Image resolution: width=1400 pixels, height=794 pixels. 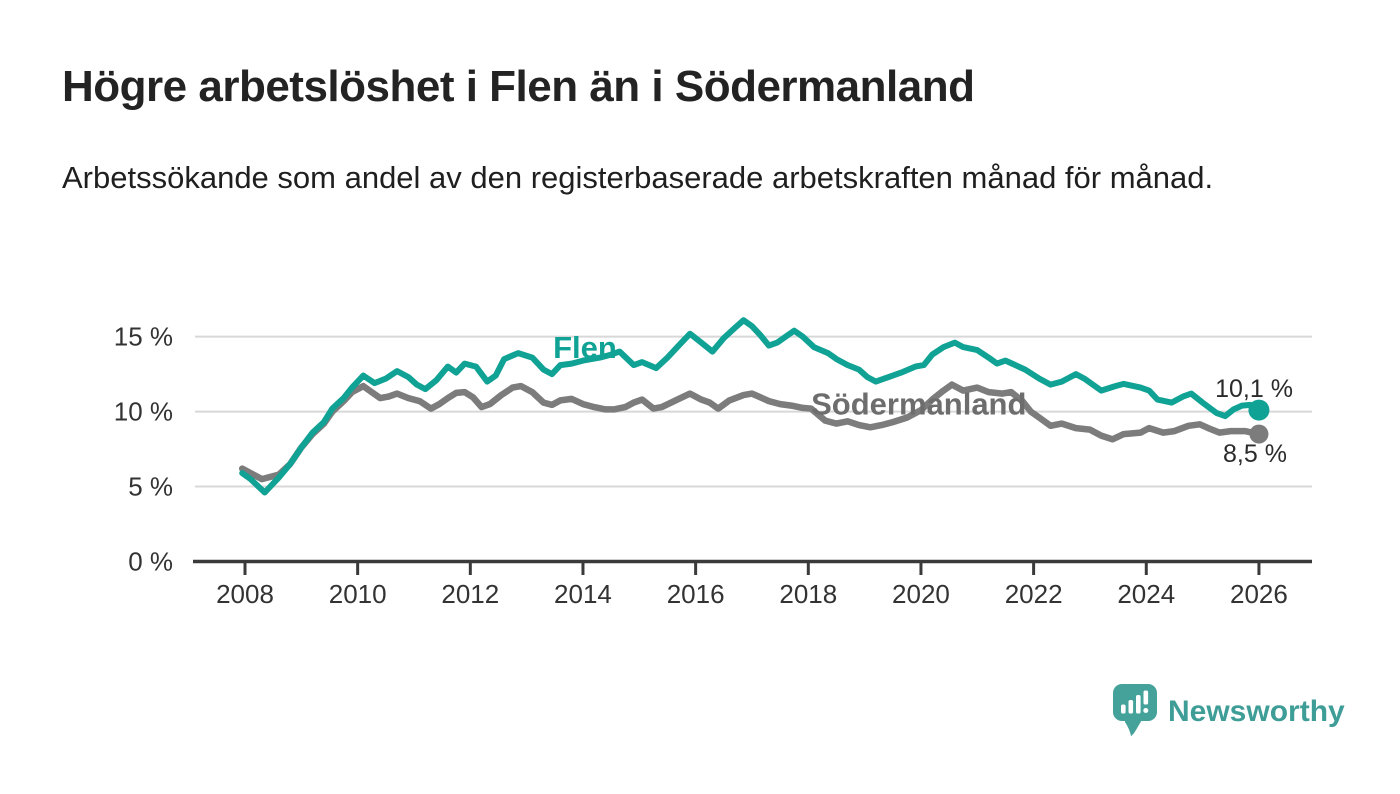 I want to click on newsworthy-logo: Newsworthy, so click(x=1229, y=712).